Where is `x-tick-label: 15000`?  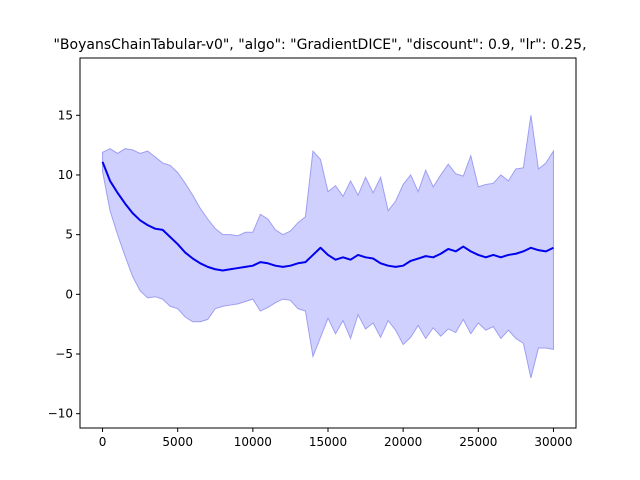
x-tick-label: 15000 is located at coordinates (328, 442).